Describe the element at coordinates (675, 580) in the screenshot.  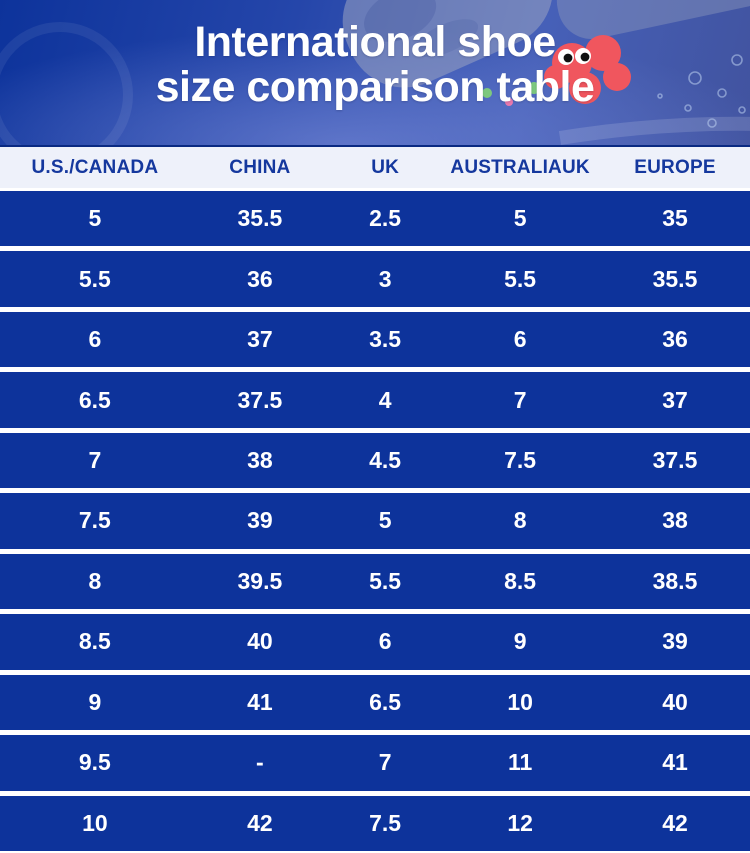
I see `size-cell: 38.5` at that location.